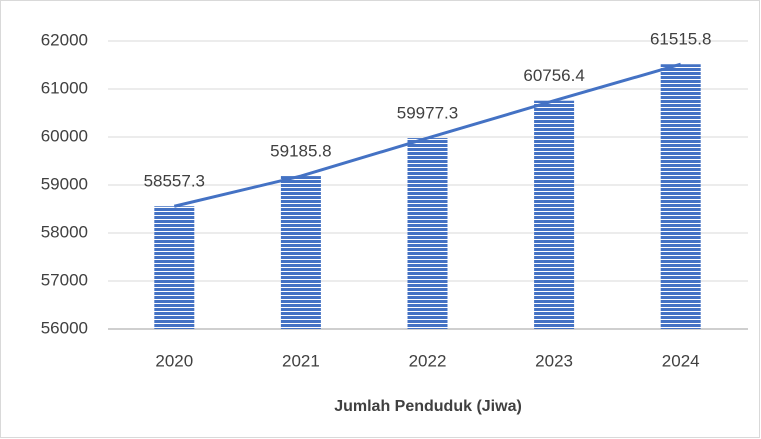 The width and height of the screenshot is (761, 439). I want to click on x-tick-label: 2023, so click(554, 360).